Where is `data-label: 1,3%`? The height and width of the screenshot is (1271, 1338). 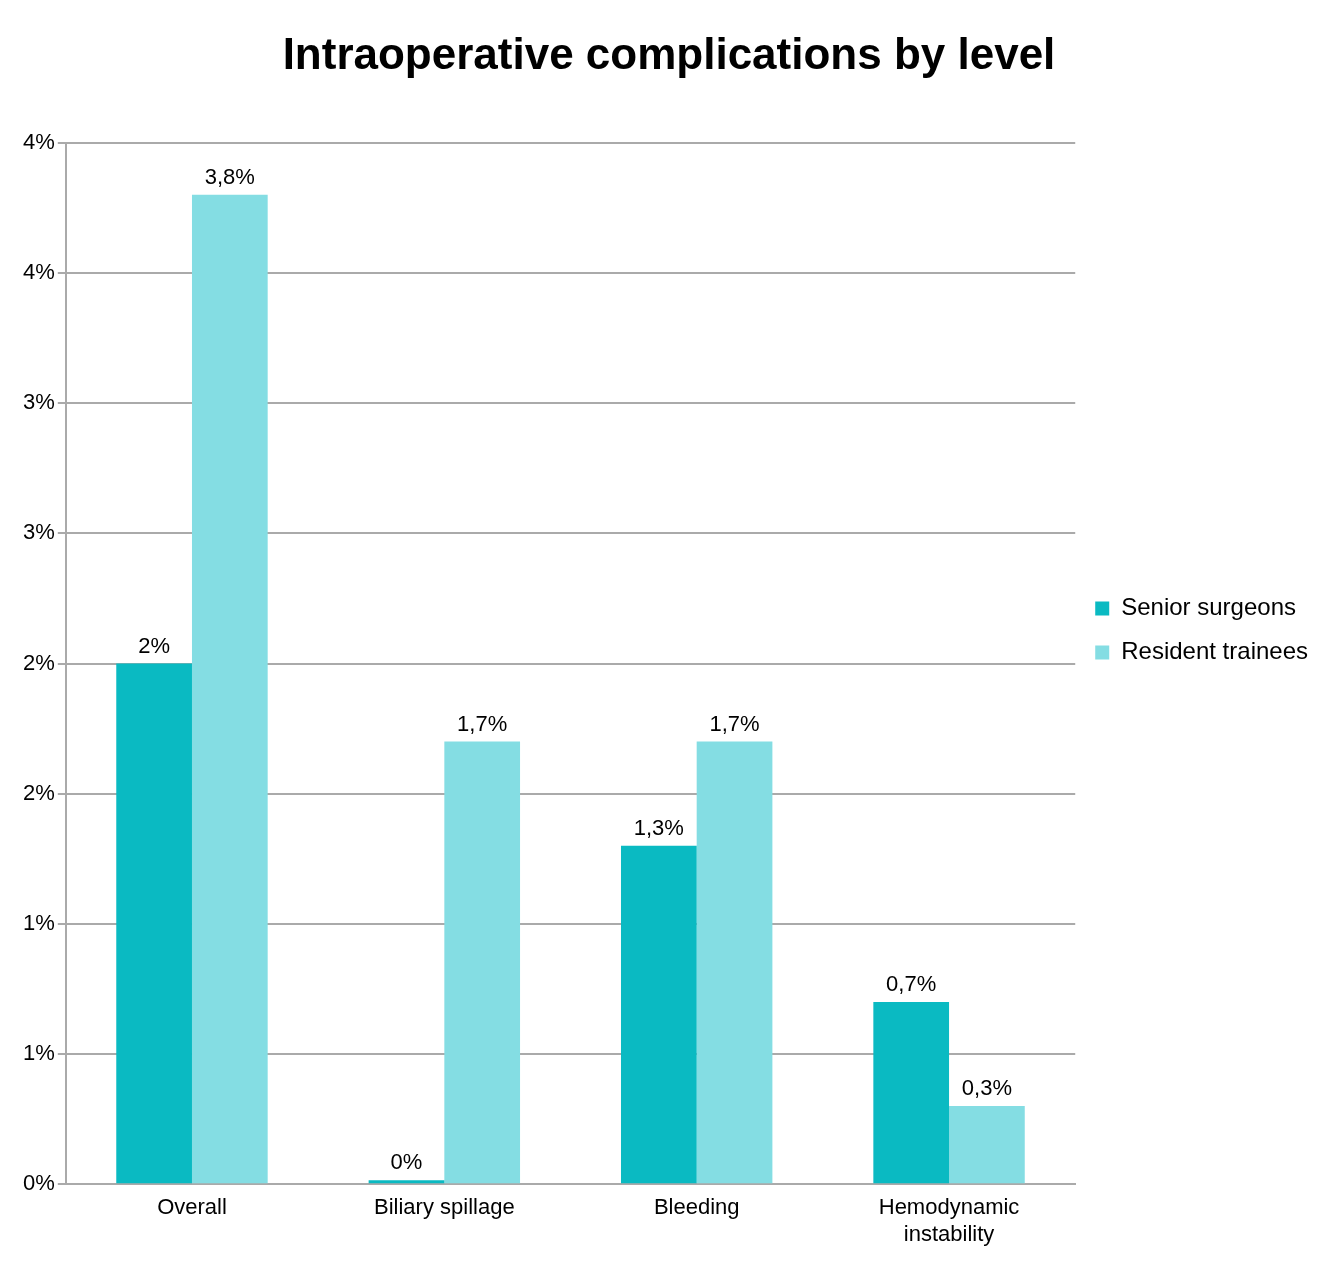 data-label: 1,3% is located at coordinates (658, 827).